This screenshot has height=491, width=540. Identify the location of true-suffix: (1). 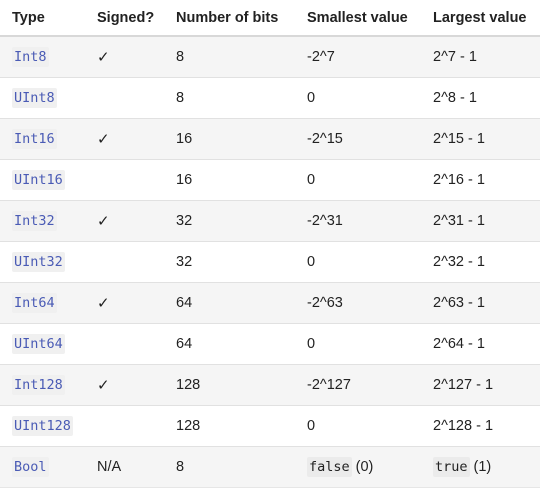
(480, 467).